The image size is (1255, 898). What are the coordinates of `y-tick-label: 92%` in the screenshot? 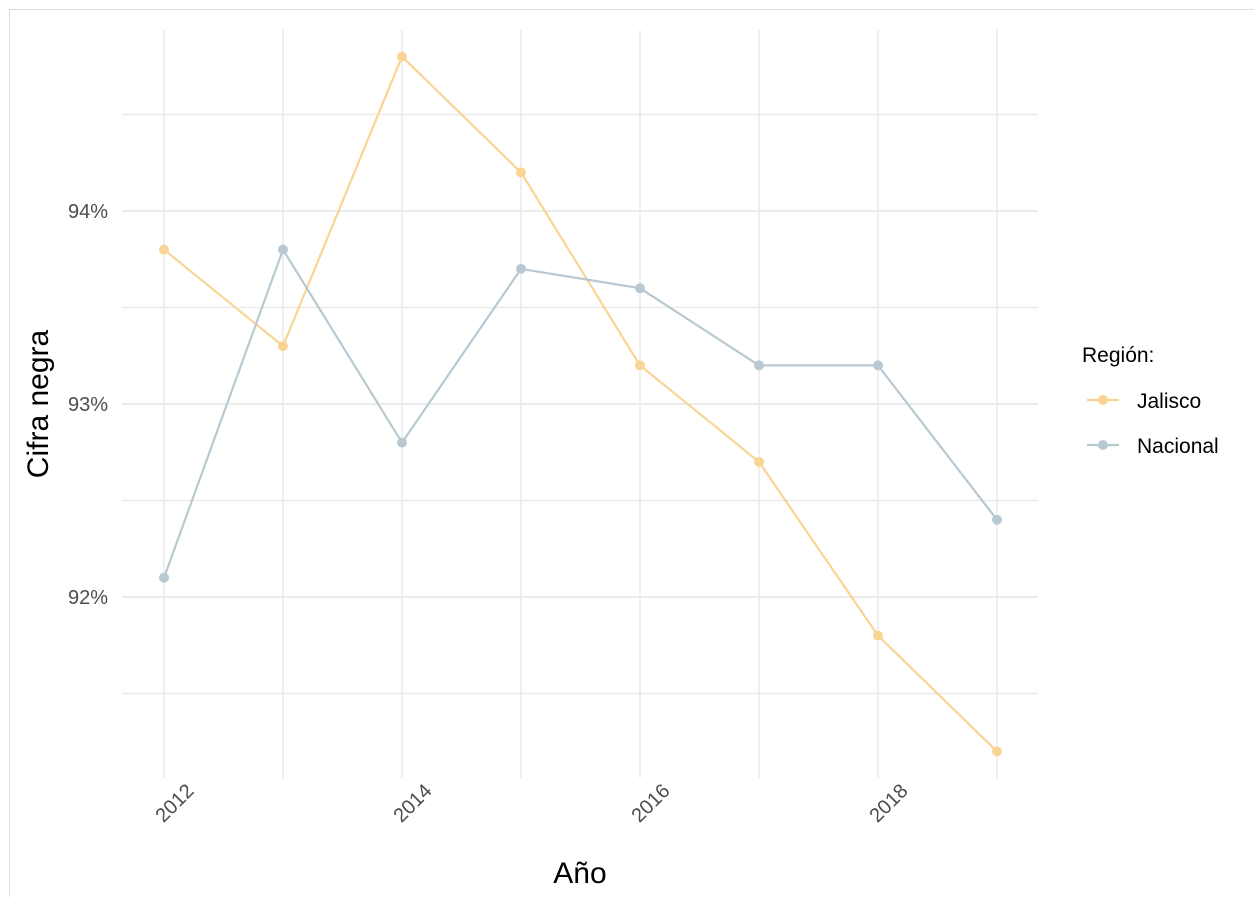 It's located at (88, 598).